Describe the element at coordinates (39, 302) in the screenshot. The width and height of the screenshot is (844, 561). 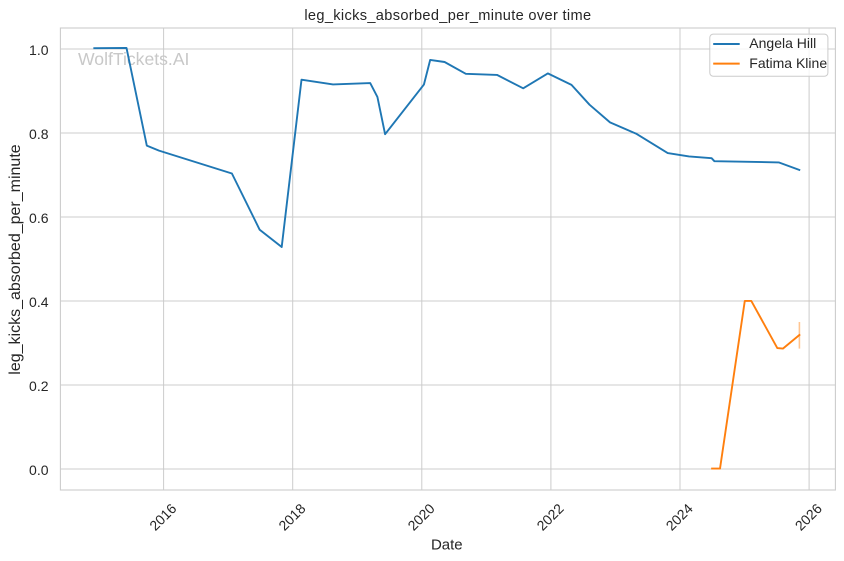
I see `svg-text: 0.4` at that location.